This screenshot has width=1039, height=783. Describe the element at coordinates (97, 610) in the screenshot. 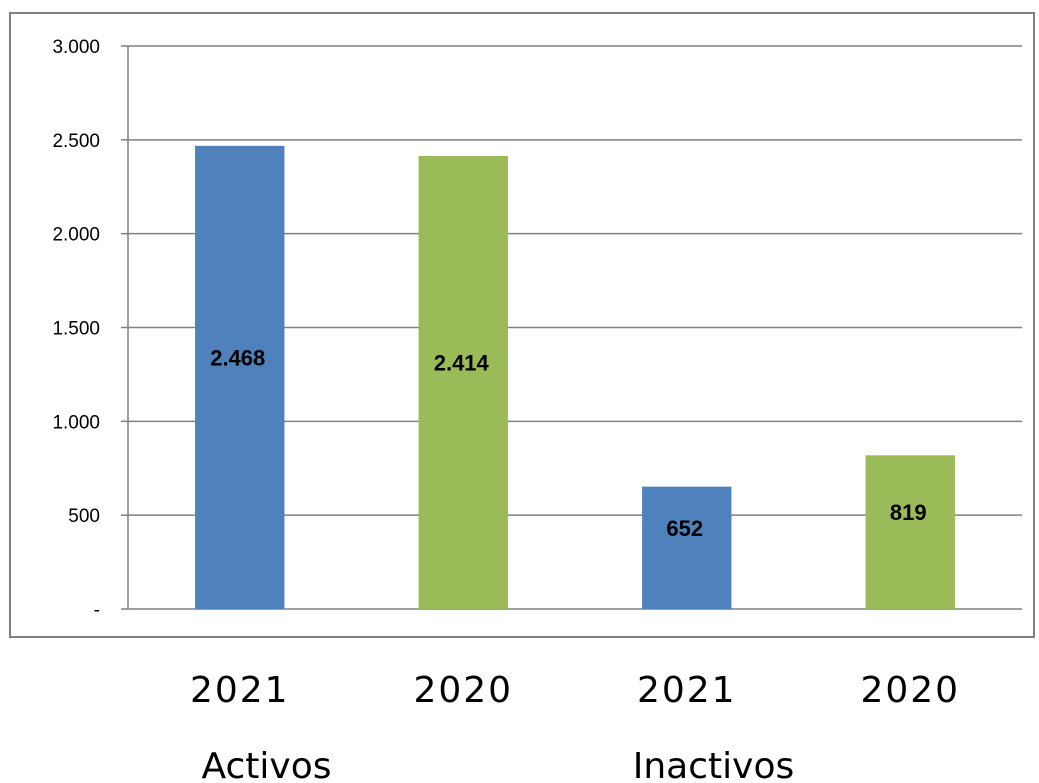

I see `y-tick-label: -` at that location.